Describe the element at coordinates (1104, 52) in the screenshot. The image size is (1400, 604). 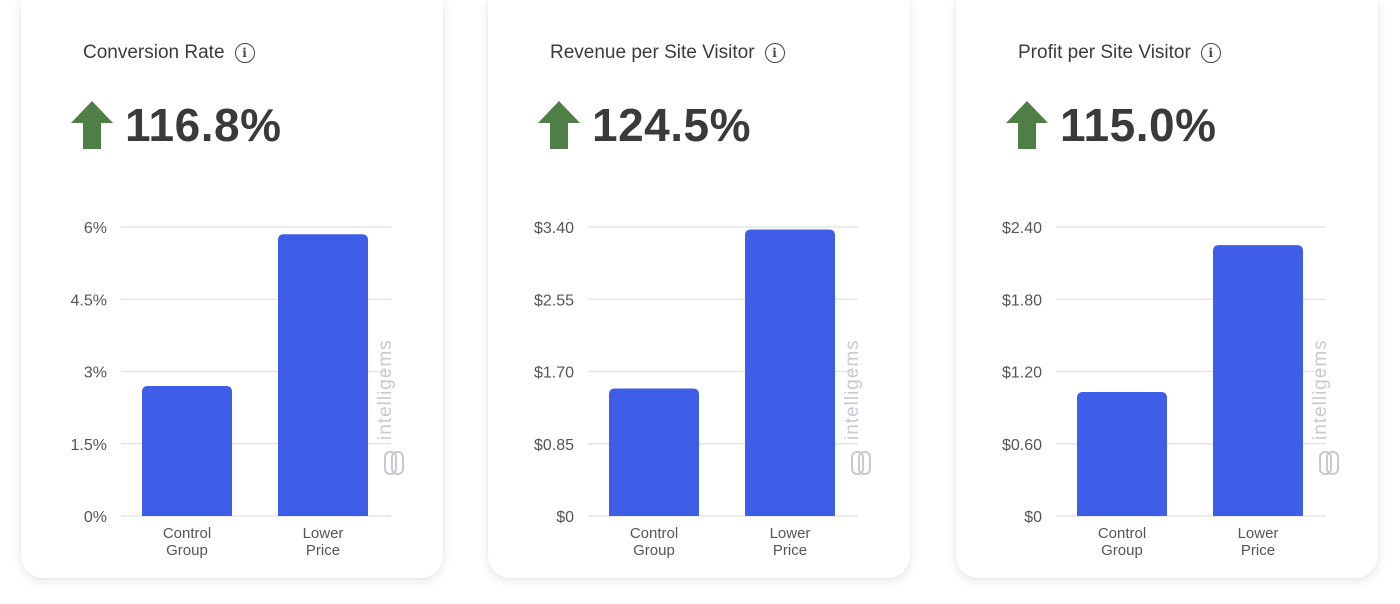
I see `card-title-text: Profit per Site Visitor` at that location.